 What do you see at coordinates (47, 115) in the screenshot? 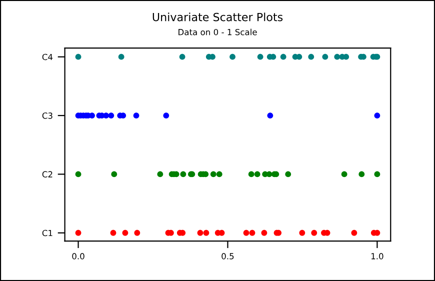
I see `y-tick-label: C3` at bounding box center [47, 115].